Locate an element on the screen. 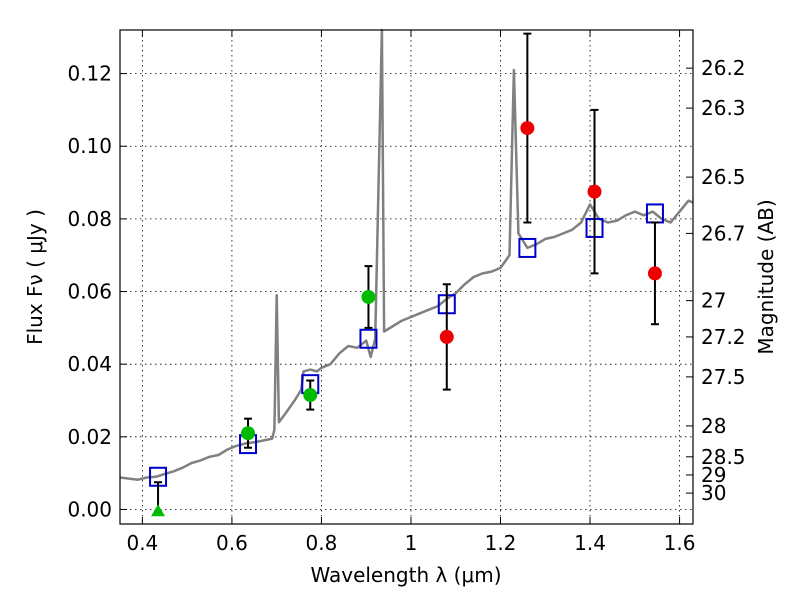 The width and height of the screenshot is (800, 600). y2-tick-label: 28.5 is located at coordinates (723, 457).